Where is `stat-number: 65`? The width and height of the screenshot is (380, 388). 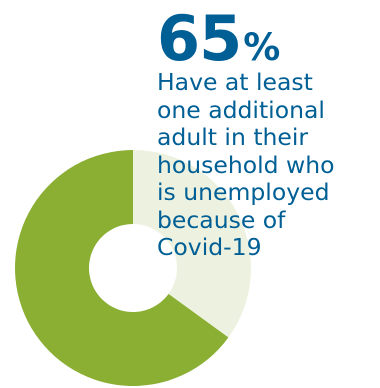 stat-number: 65 is located at coordinates (199, 38).